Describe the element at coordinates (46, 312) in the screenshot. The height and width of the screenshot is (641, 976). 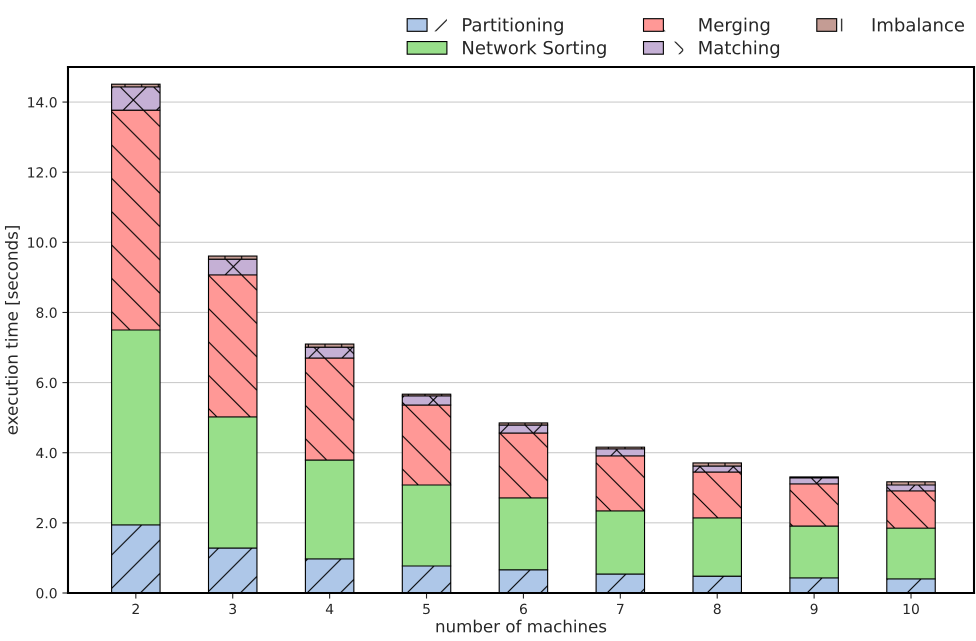
I see `y-tick-label: 8.0` at that location.